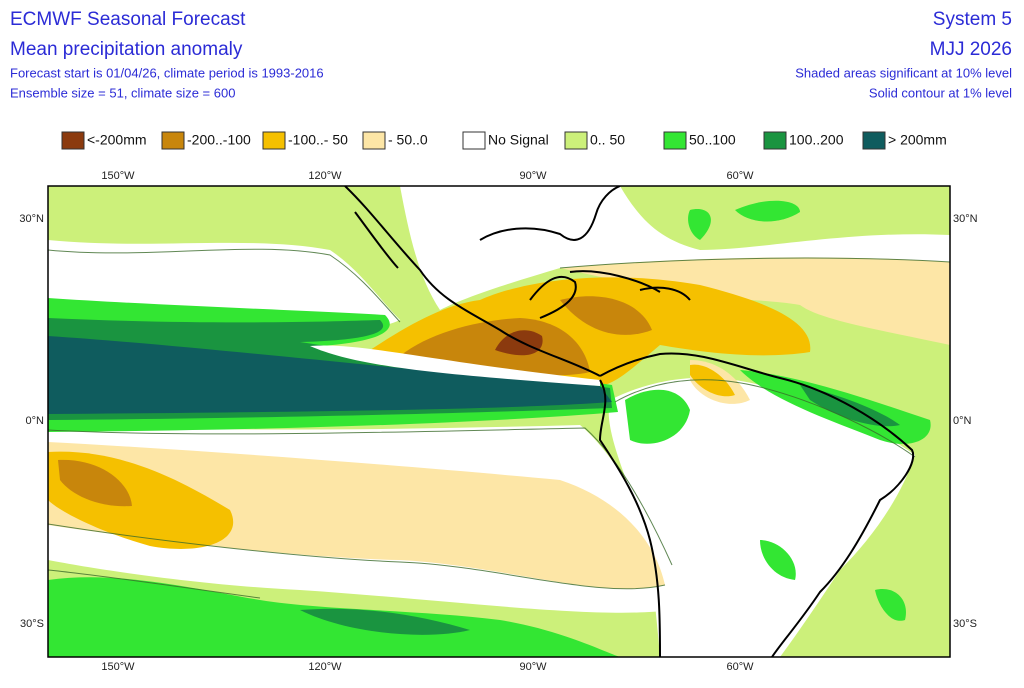  What do you see at coordinates (607, 140) in the screenshot?
I see `legend-label: 0.. 50` at bounding box center [607, 140].